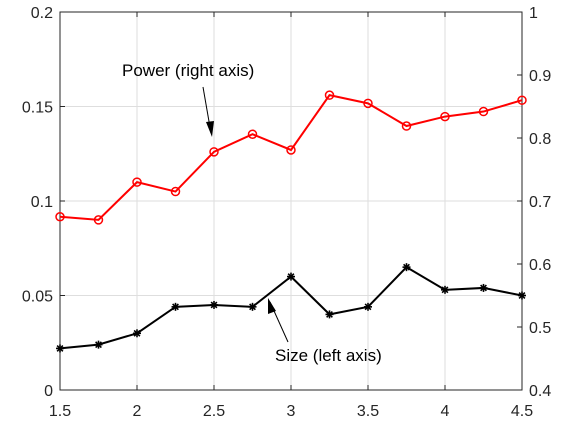 The height and width of the screenshot is (425, 568). What do you see at coordinates (540, 391) in the screenshot?
I see `y-right-tick-label: 0.4` at bounding box center [540, 391].